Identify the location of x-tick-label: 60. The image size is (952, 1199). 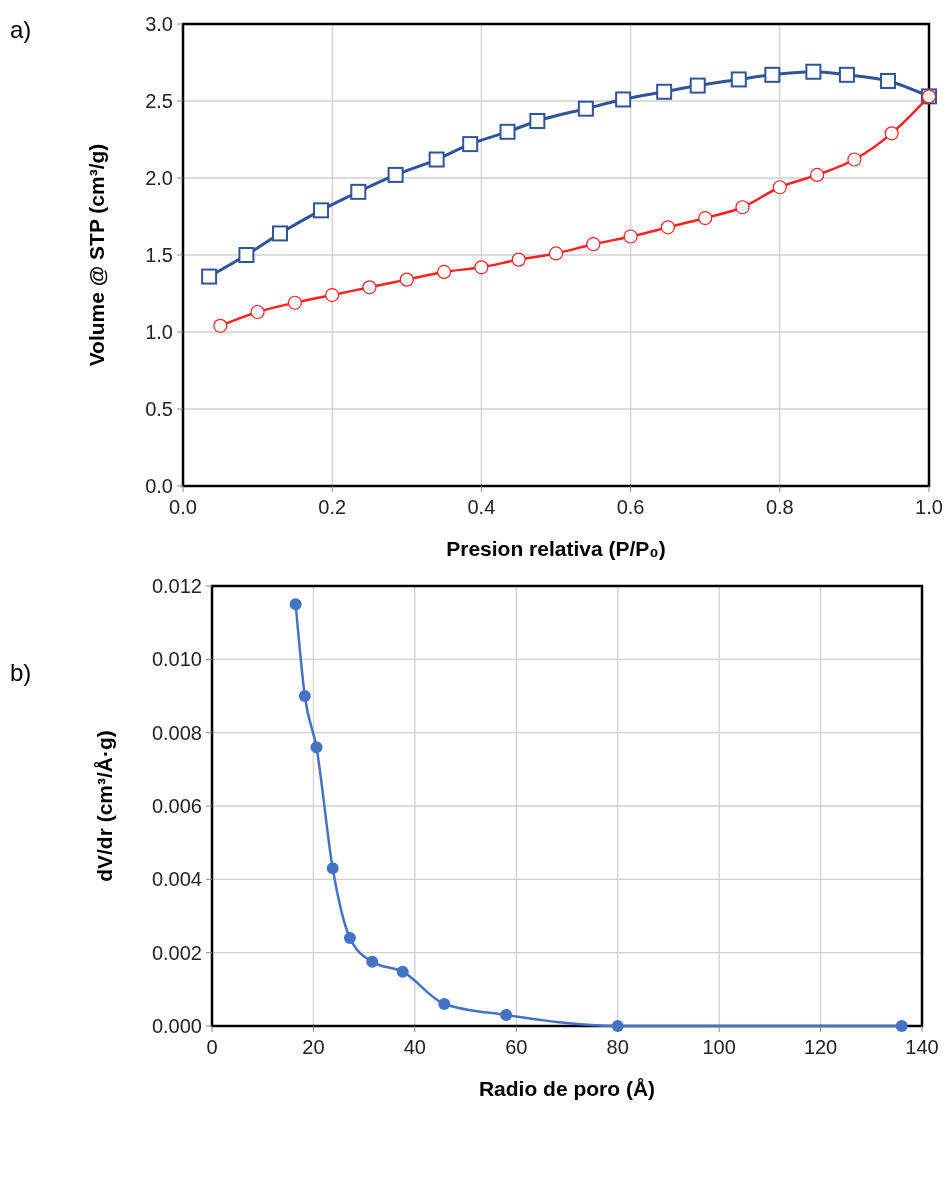
(516, 1047).